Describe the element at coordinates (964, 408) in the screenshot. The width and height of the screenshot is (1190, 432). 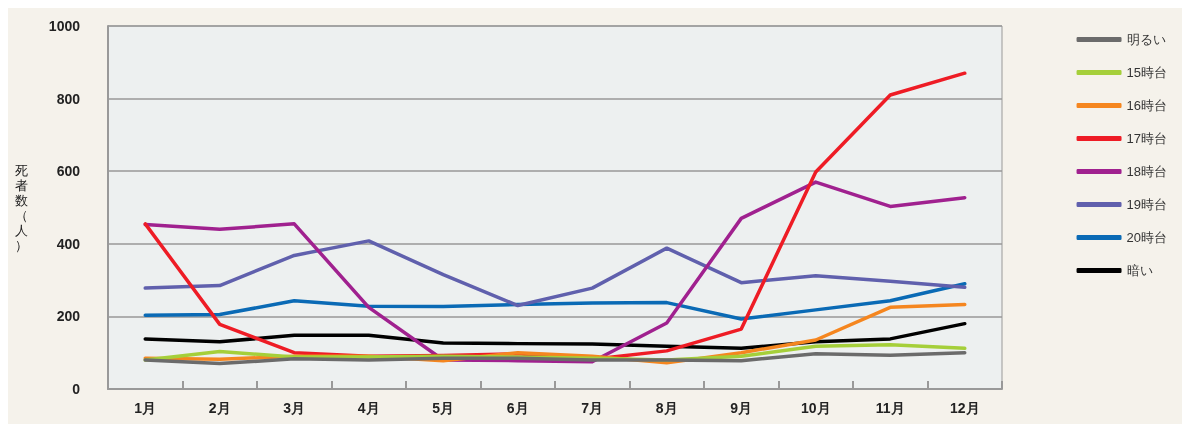
I see `x-tick-label: 12月` at that location.